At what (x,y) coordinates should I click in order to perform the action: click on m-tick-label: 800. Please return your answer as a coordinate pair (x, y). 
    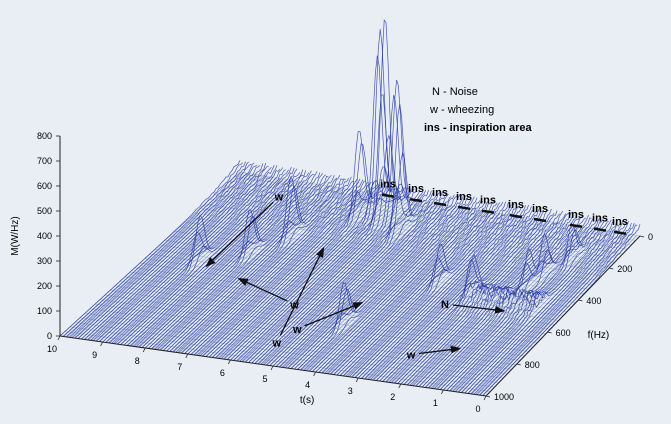
    Looking at the image, I should click on (44, 136).